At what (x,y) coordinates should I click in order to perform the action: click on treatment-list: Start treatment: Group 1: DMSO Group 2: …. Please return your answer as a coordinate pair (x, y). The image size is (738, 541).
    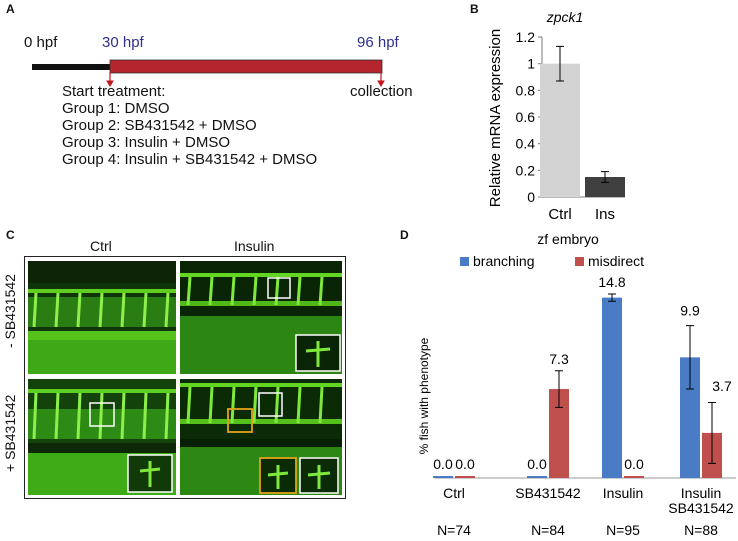
    Looking at the image, I should click on (189, 125).